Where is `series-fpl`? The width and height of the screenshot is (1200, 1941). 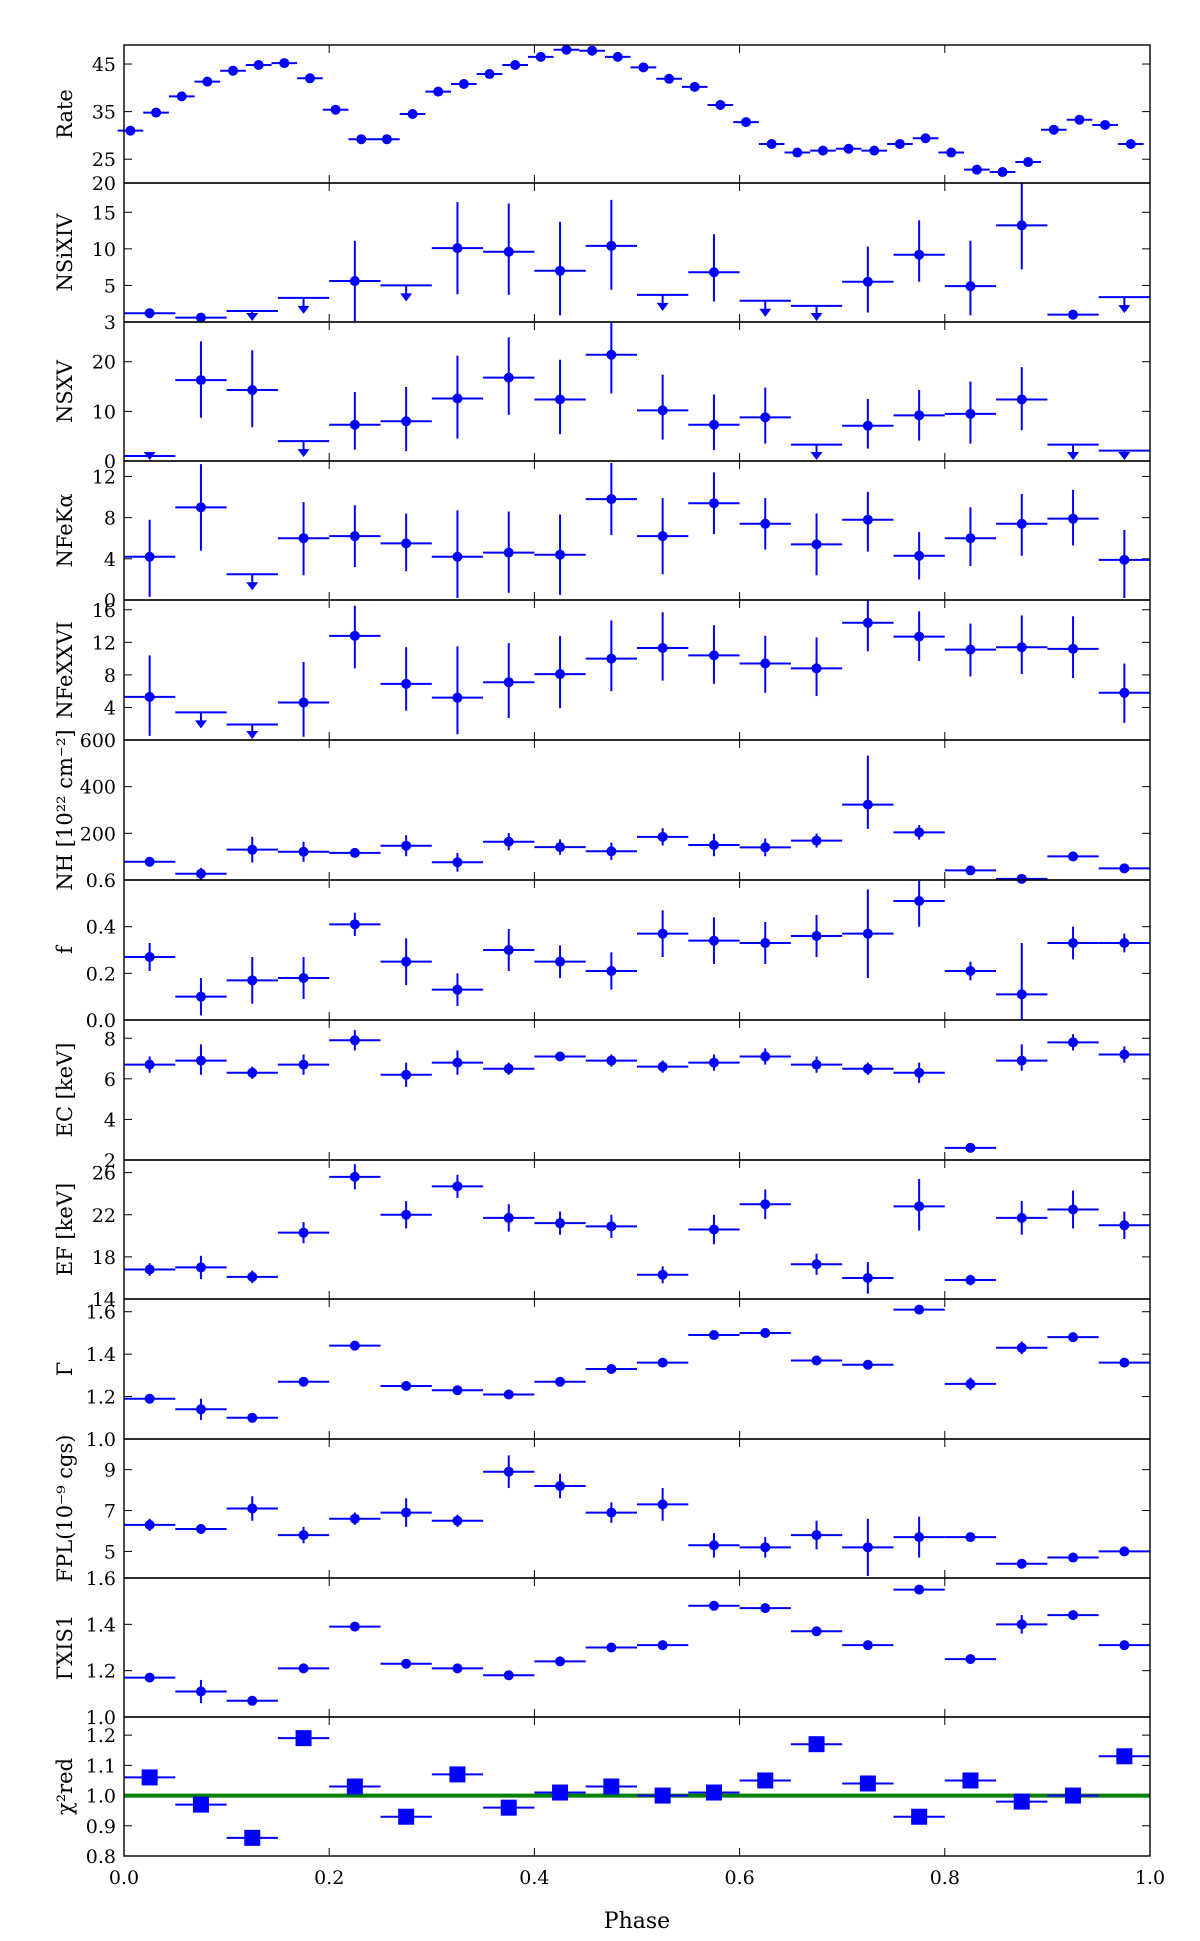
series-fpl is located at coordinates (637, 1515).